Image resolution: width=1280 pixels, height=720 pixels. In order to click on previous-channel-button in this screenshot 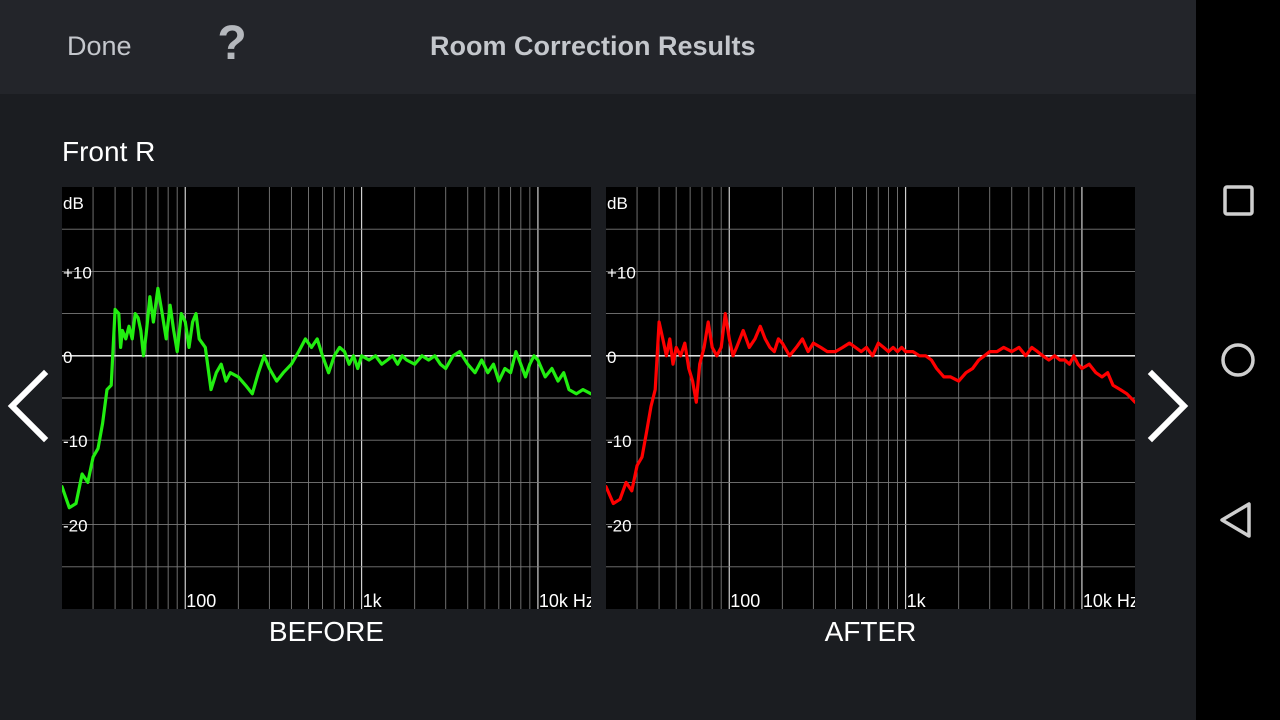, I will do `click(28, 408)`.